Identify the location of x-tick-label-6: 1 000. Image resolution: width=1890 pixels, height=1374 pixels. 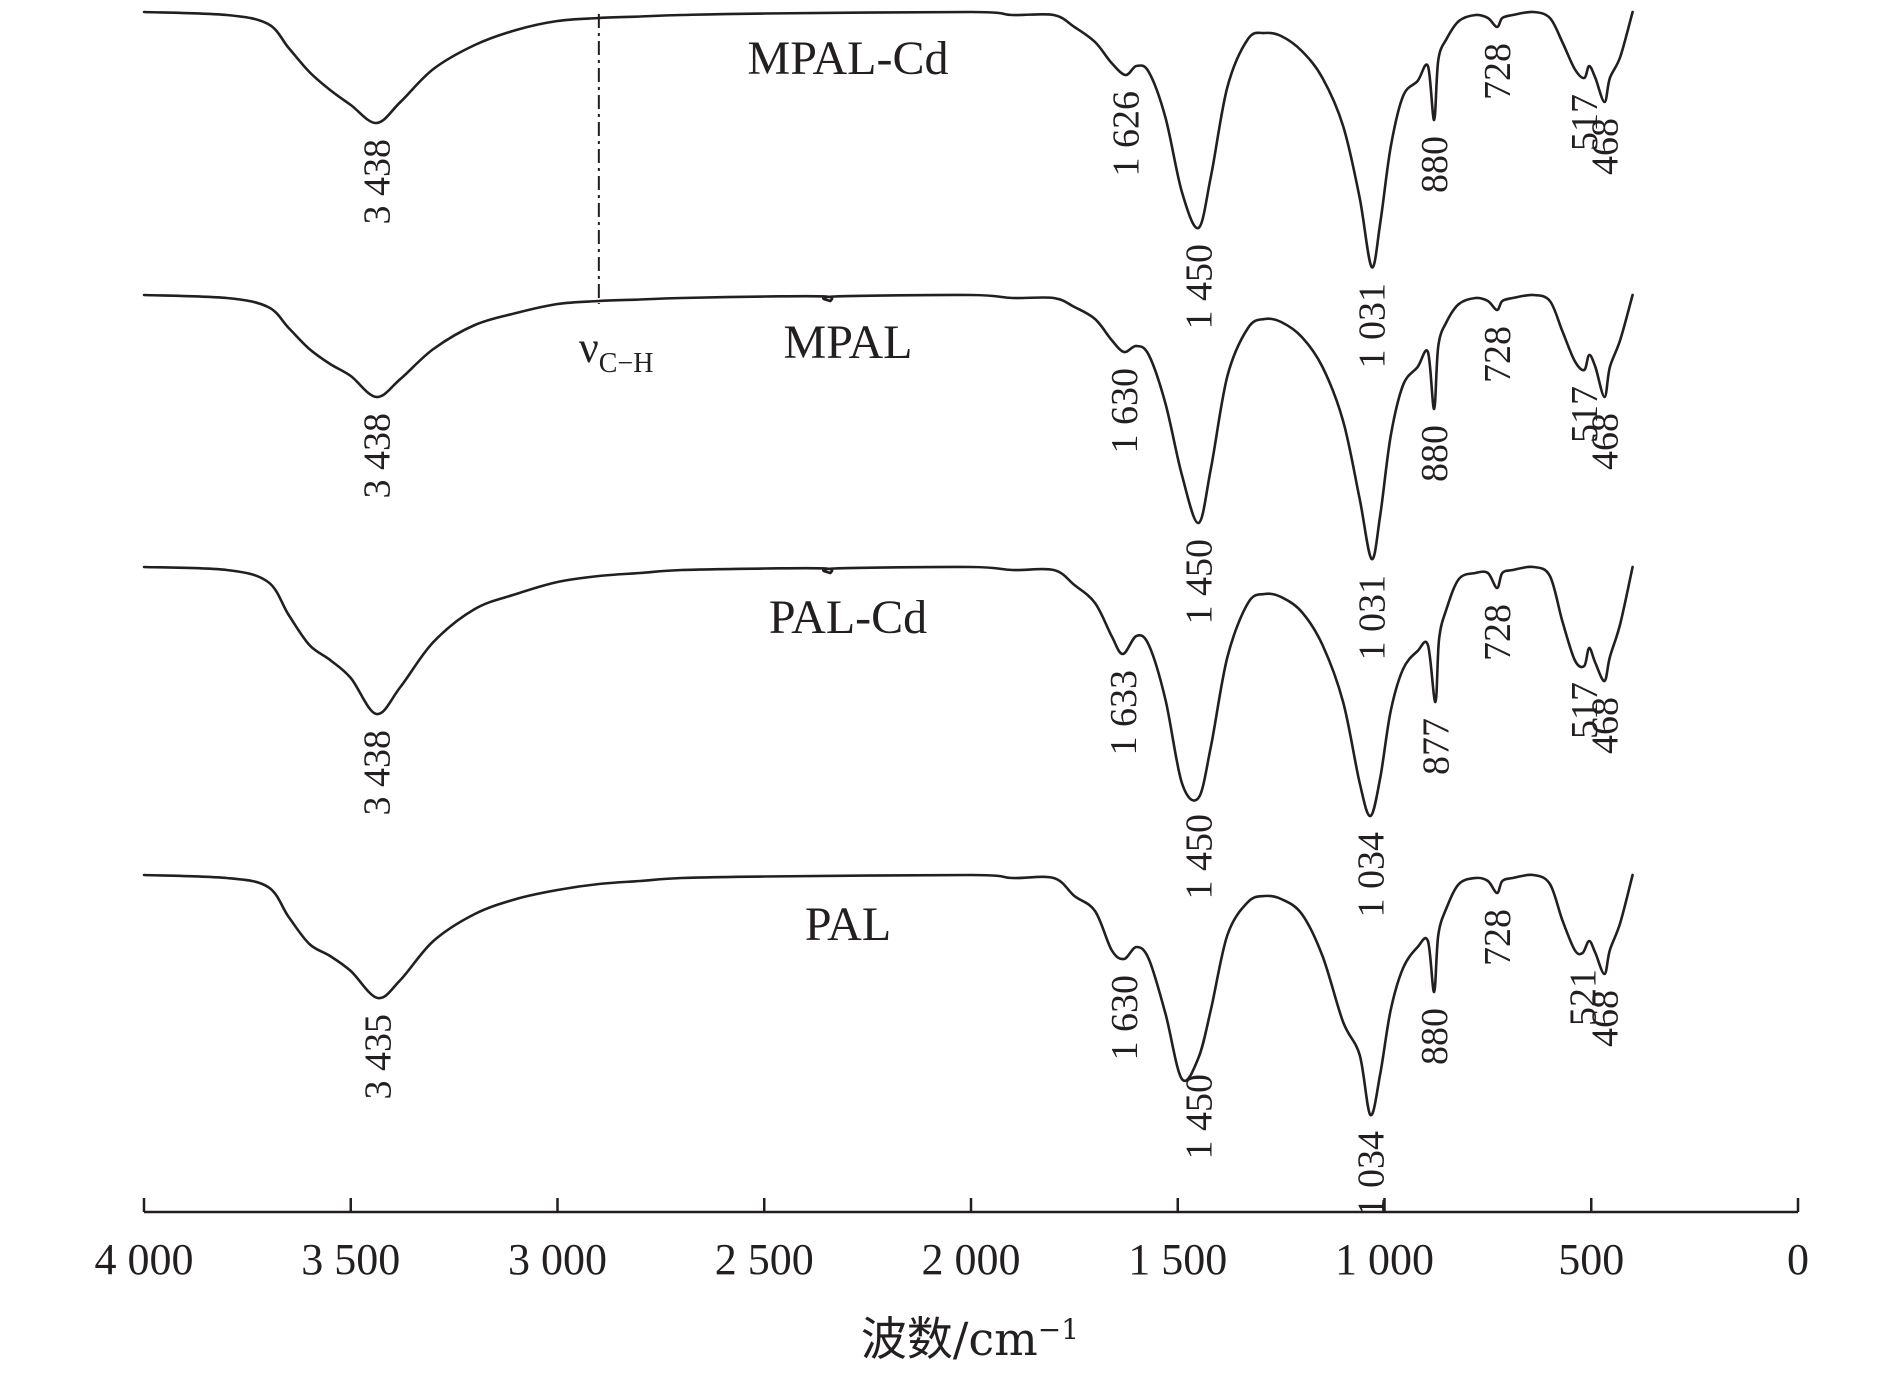
(1384, 1259).